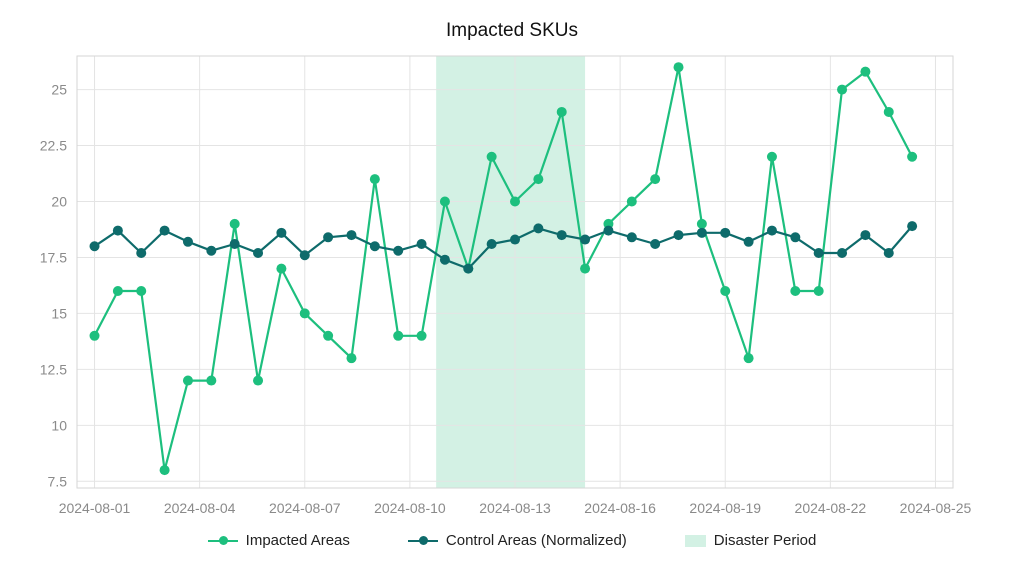 Image resolution: width=1024 pixels, height=576 pixels. What do you see at coordinates (59, 425) in the screenshot?
I see `y-tick-label: 10` at bounding box center [59, 425].